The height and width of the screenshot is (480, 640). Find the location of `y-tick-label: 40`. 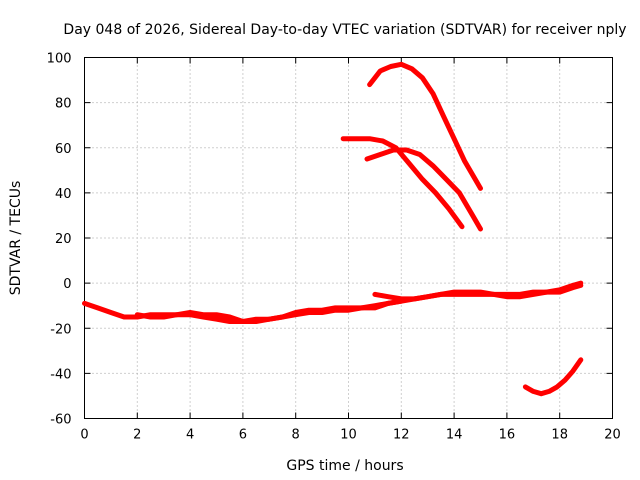

y-tick-label: 40 is located at coordinates (63, 194).